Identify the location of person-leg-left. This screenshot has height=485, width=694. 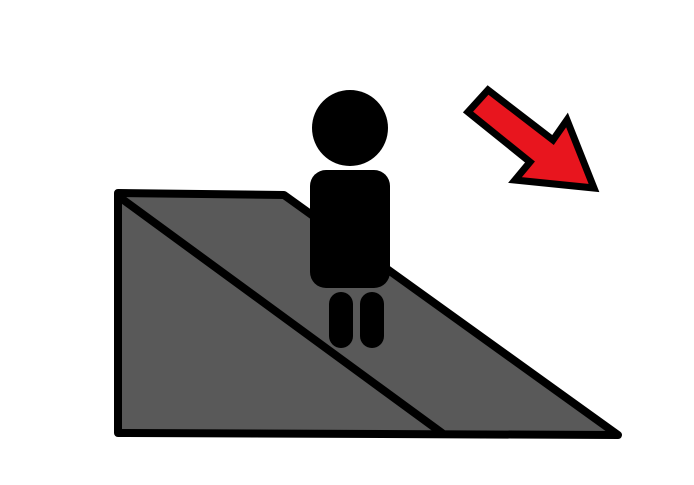
(341, 320).